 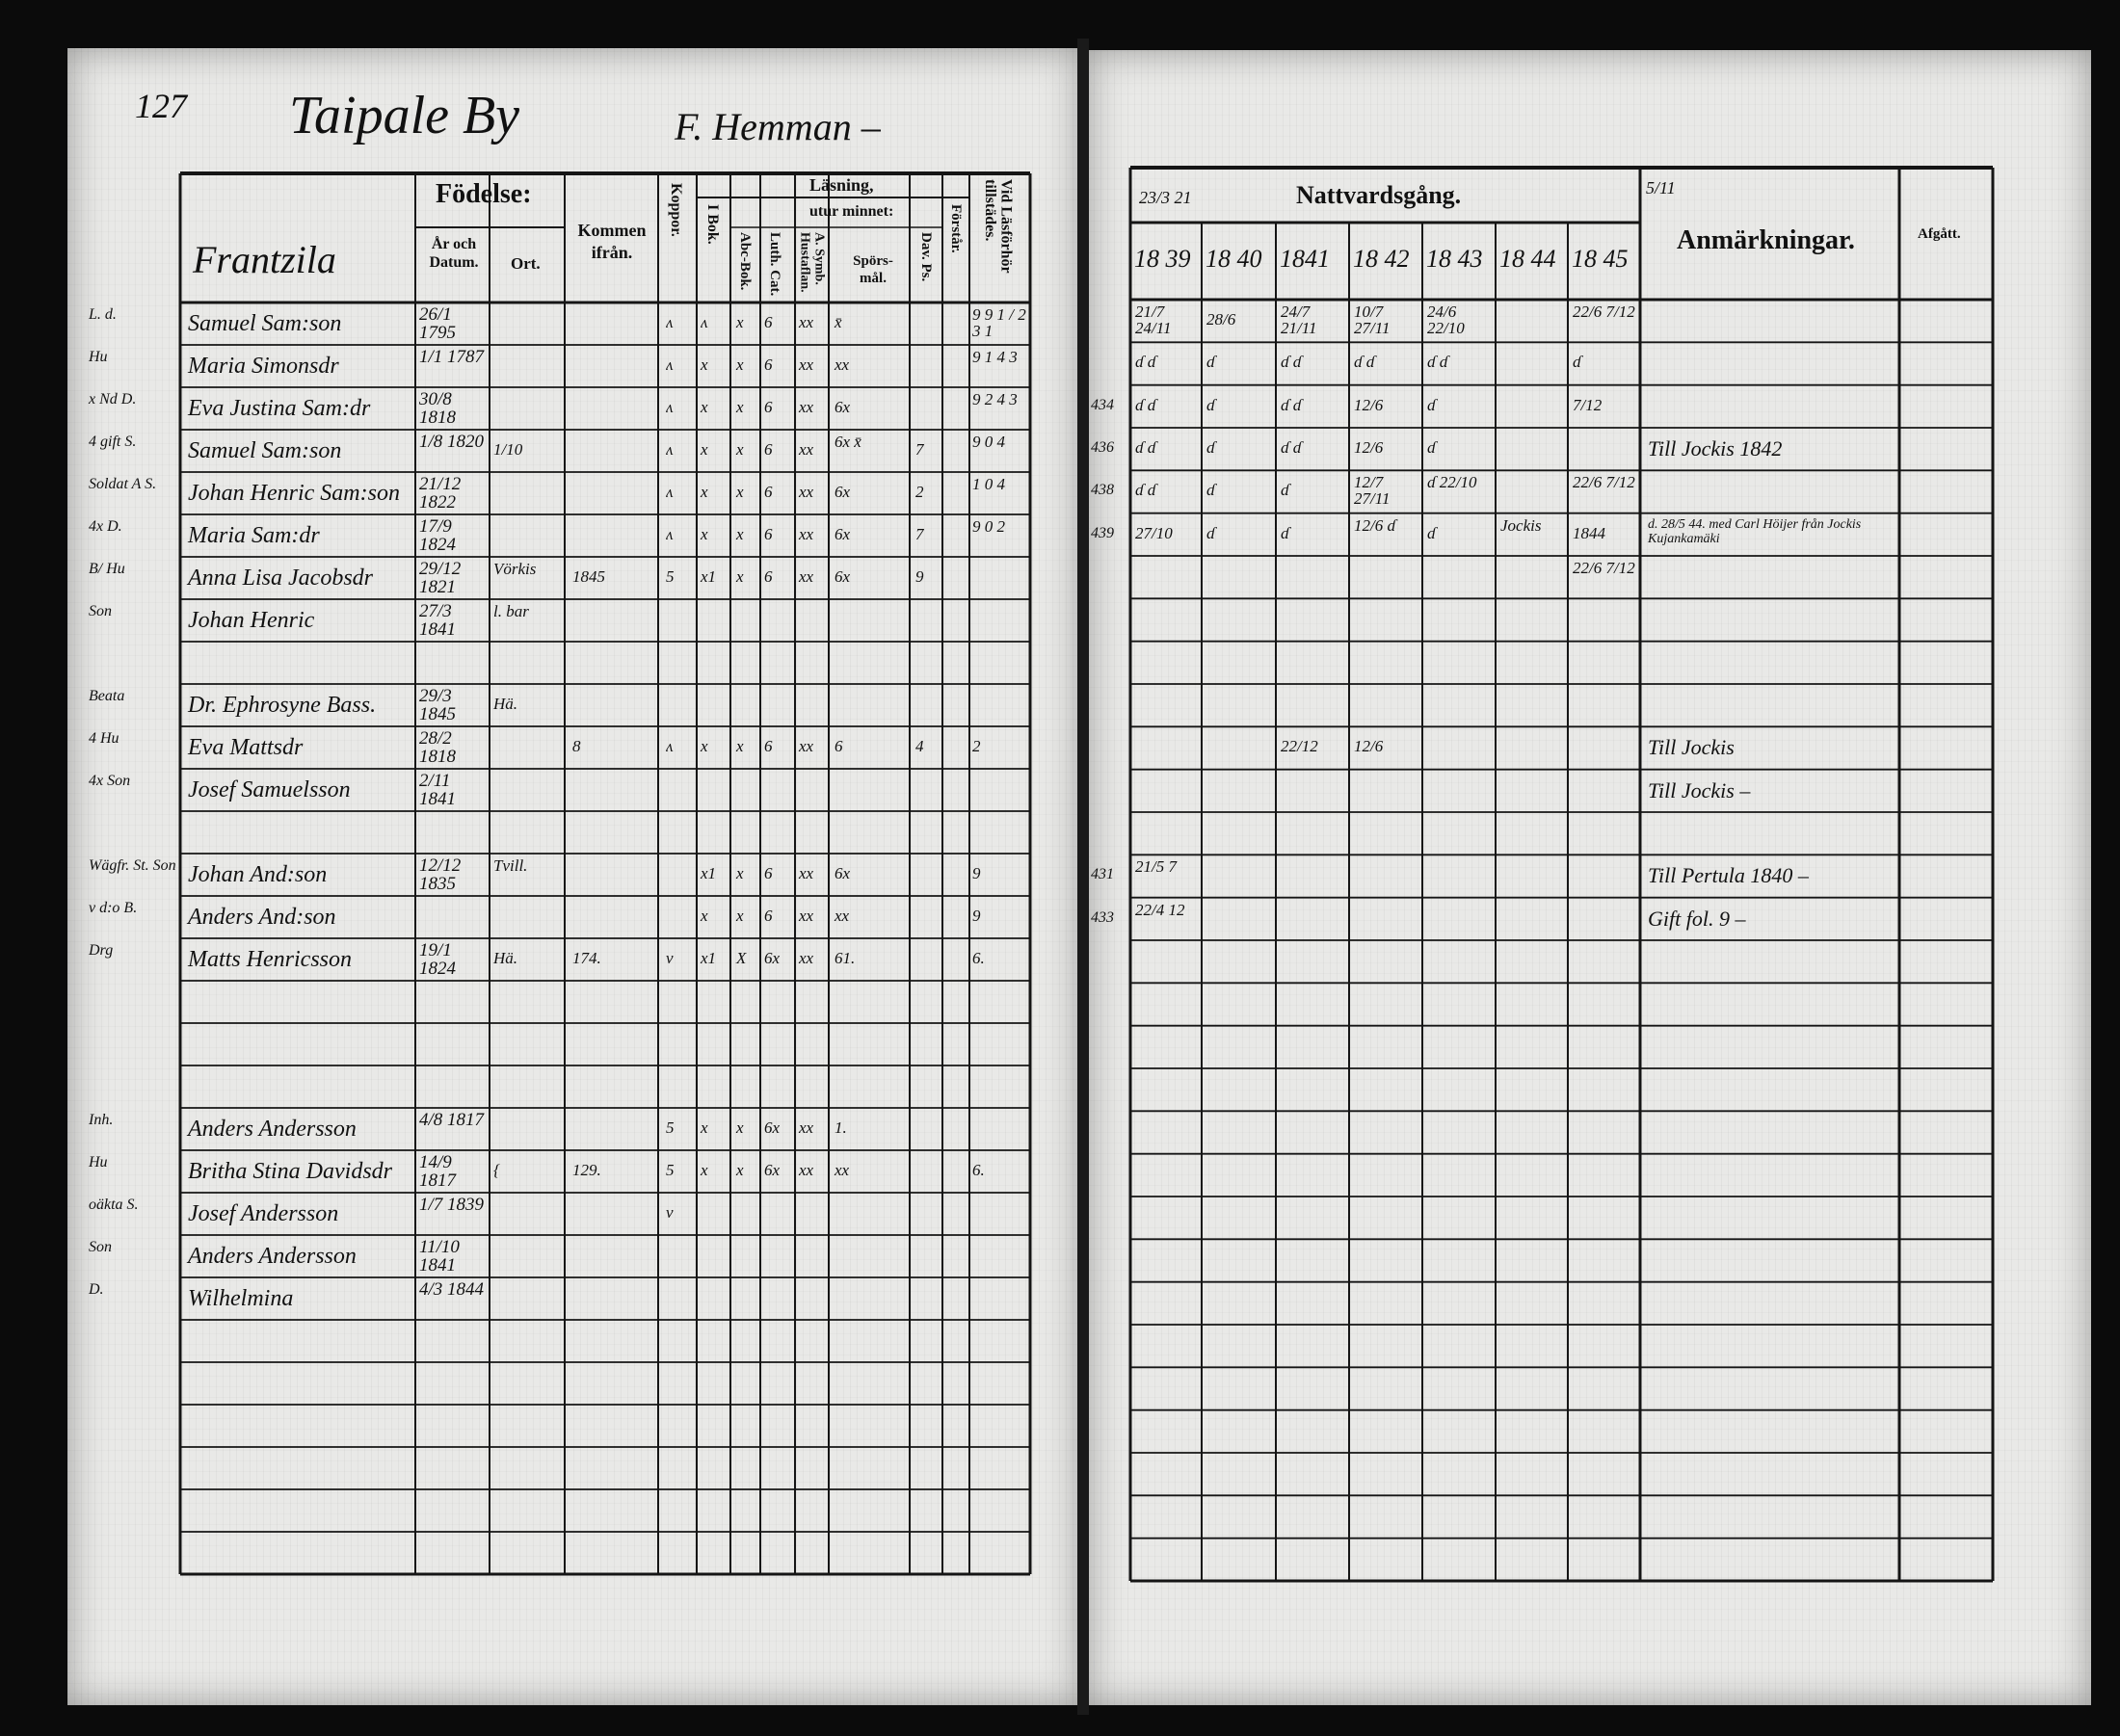 I want to click on departed-header: Afgått., so click(x=1939, y=234).